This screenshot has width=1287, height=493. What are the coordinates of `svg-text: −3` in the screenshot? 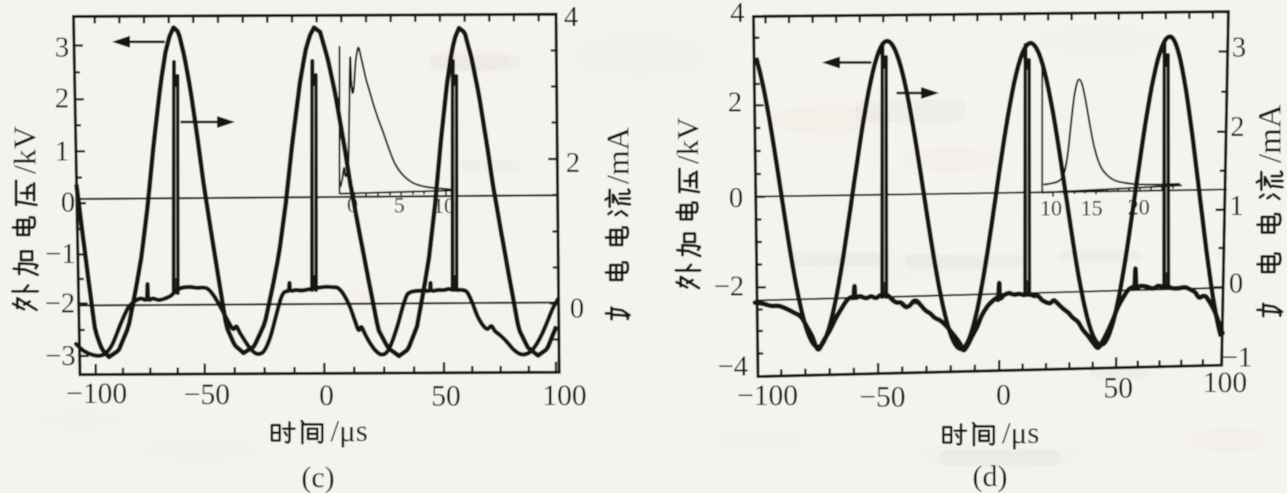 It's located at (60, 356).